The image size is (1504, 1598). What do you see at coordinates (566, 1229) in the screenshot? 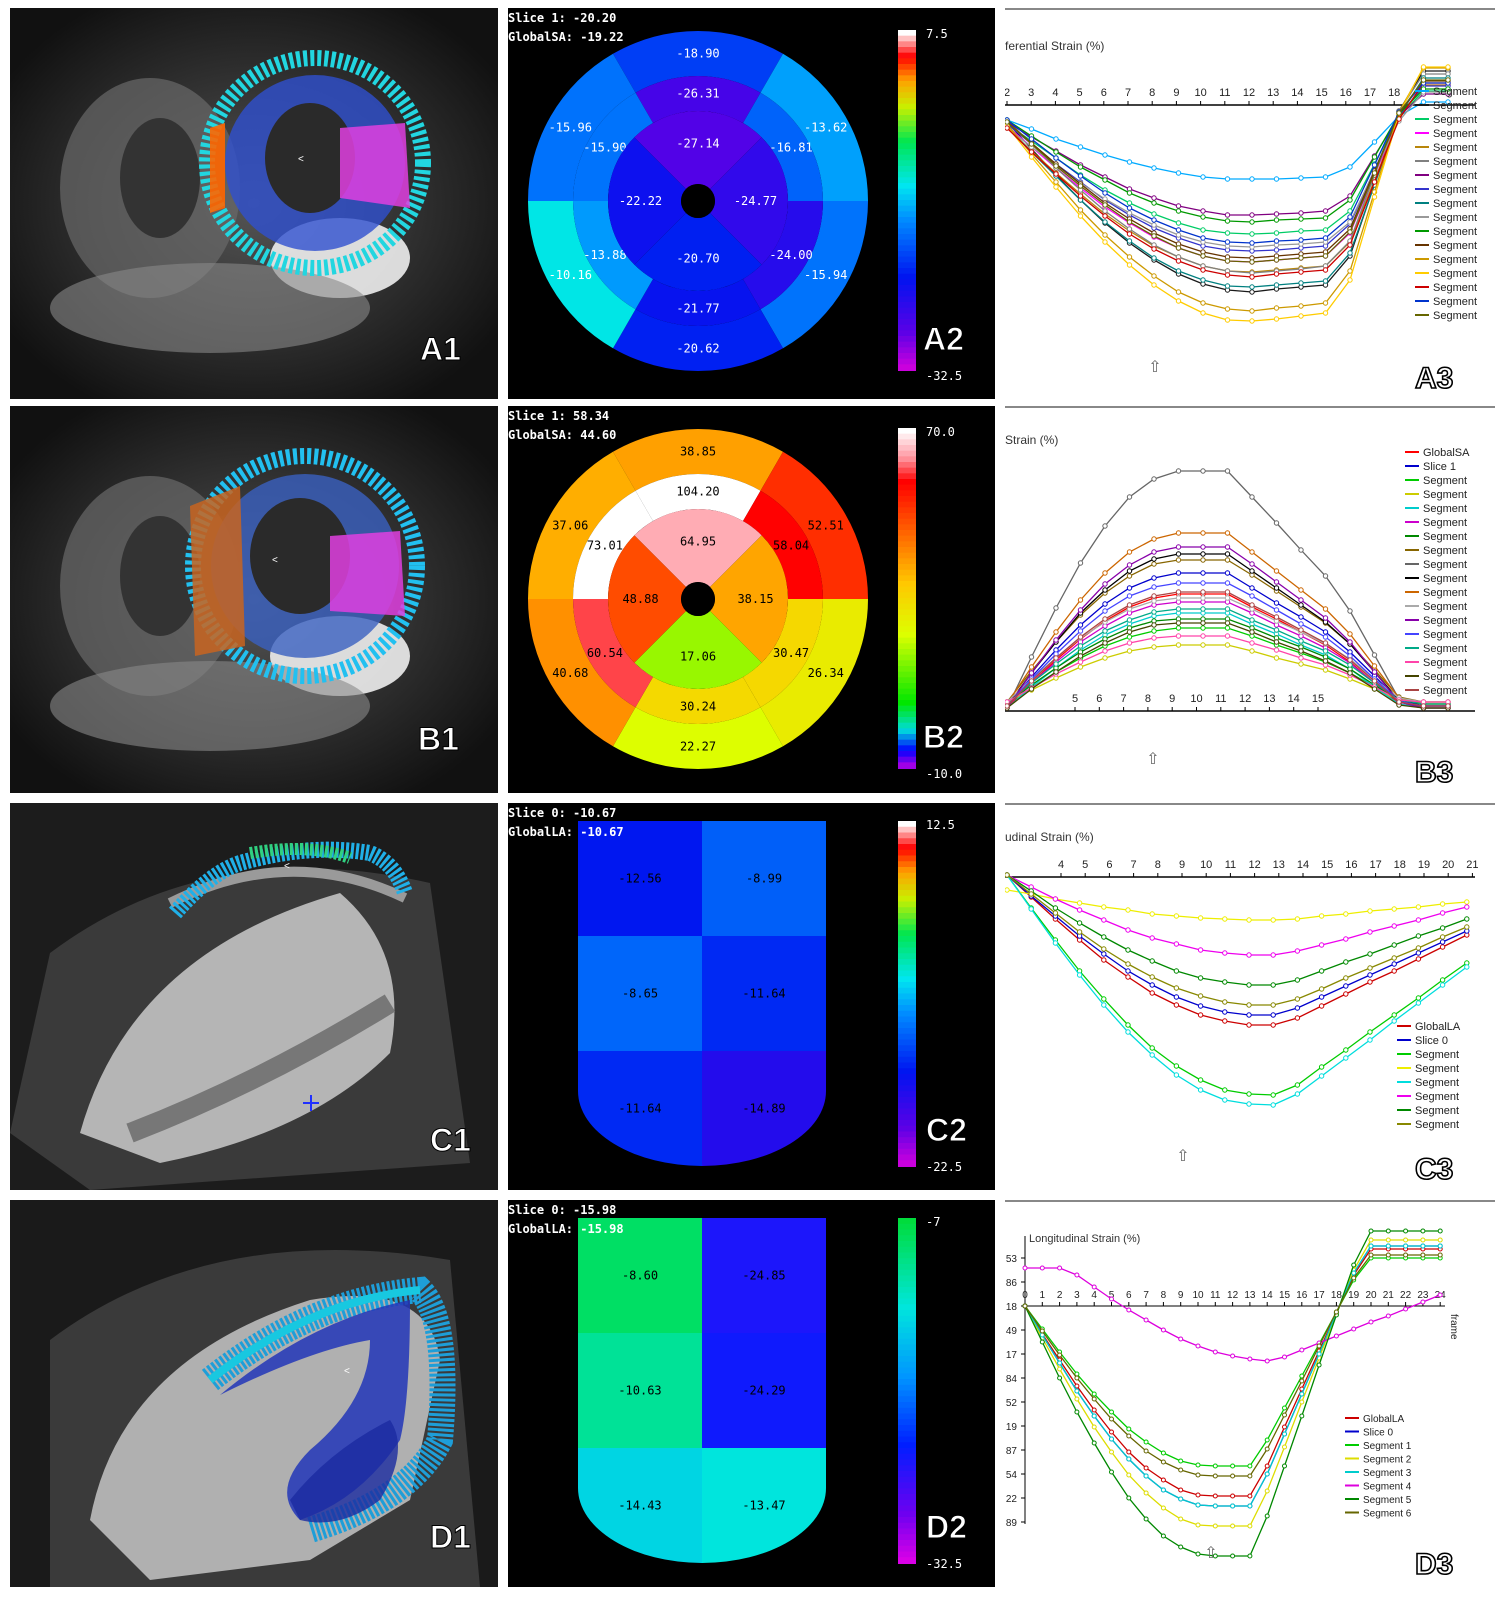
I see `global-value: GlobalLA: -15.98` at bounding box center [566, 1229].